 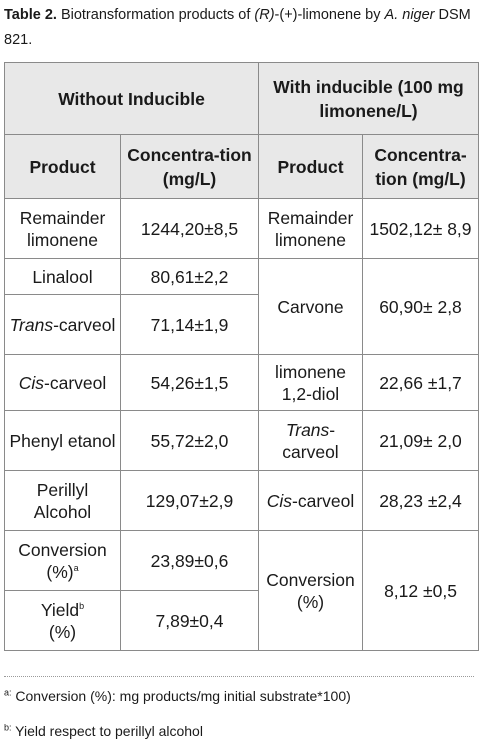 What do you see at coordinates (189, 324) in the screenshot?
I see `value-cell: 71,14±1,9` at bounding box center [189, 324].